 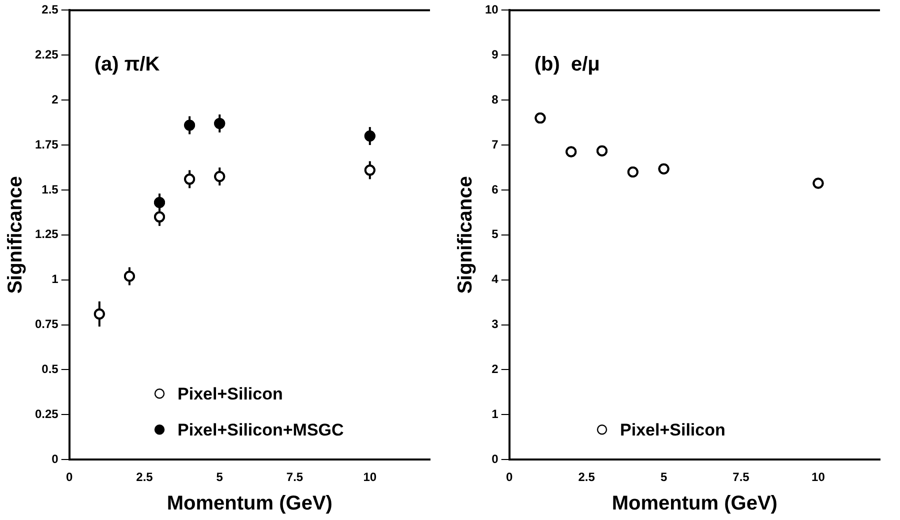 What do you see at coordinates (495, 189) in the screenshot?
I see `y-tick-label: 6` at bounding box center [495, 189].